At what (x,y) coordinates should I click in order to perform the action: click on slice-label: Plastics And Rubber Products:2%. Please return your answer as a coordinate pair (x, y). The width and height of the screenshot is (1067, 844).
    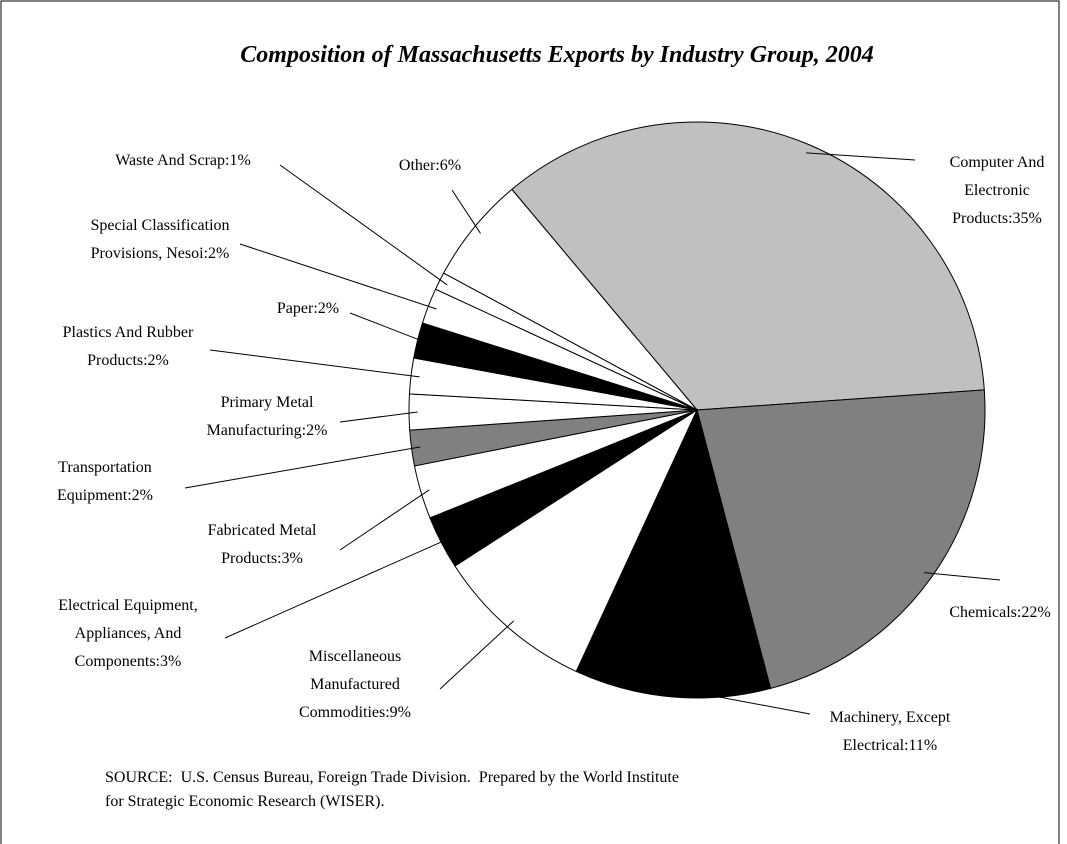
    Looking at the image, I should click on (128, 346).